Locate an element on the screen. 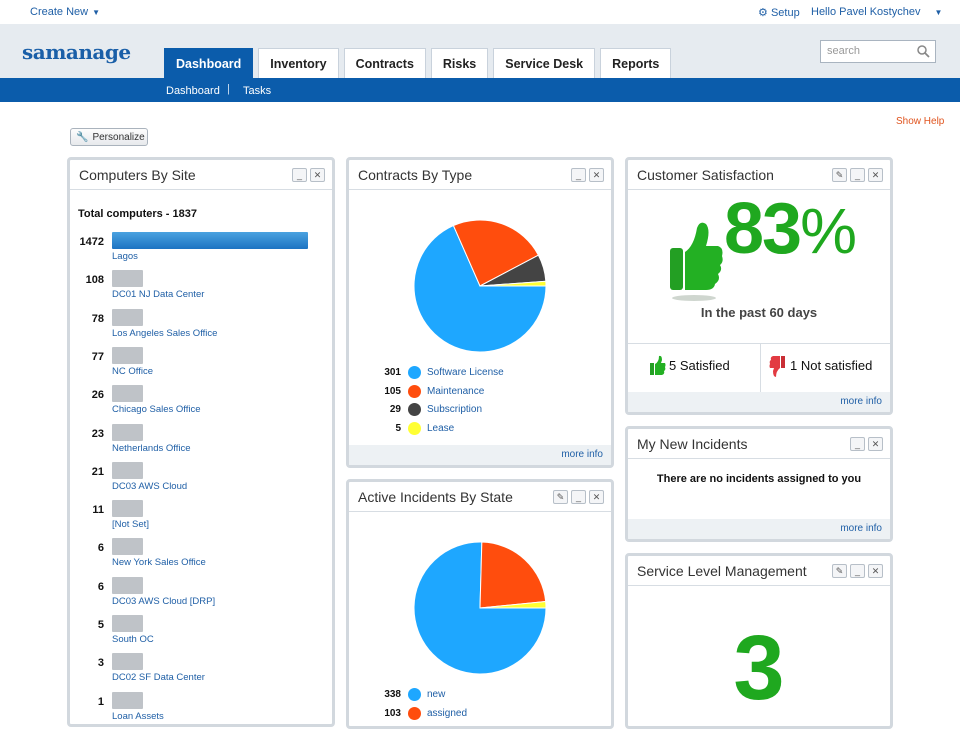 The image size is (960, 729). tab-service-desk: Service Desk is located at coordinates (544, 63).